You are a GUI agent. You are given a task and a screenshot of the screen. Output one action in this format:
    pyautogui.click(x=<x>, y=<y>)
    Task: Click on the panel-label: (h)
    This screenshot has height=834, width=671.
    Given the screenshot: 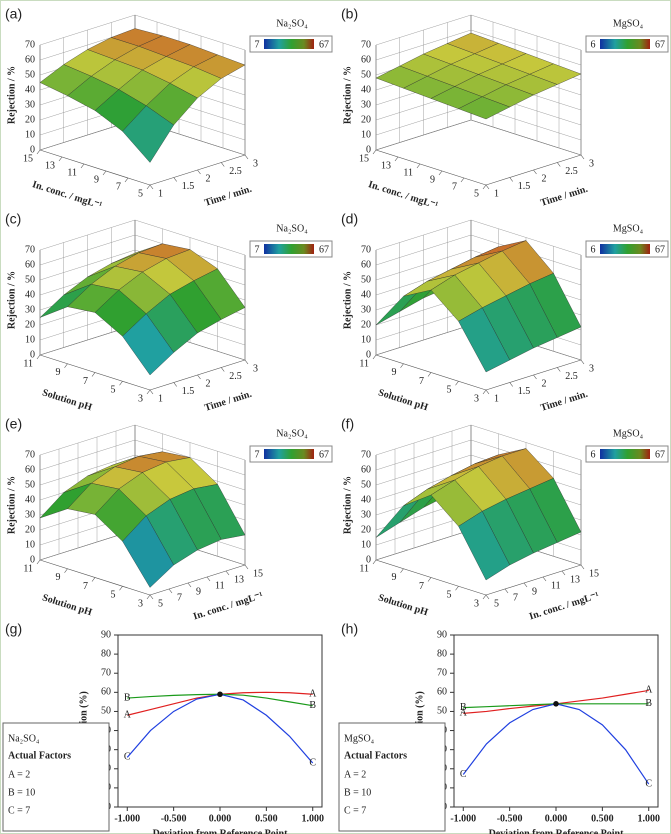 What is the action you would take?
    pyautogui.click(x=349, y=629)
    